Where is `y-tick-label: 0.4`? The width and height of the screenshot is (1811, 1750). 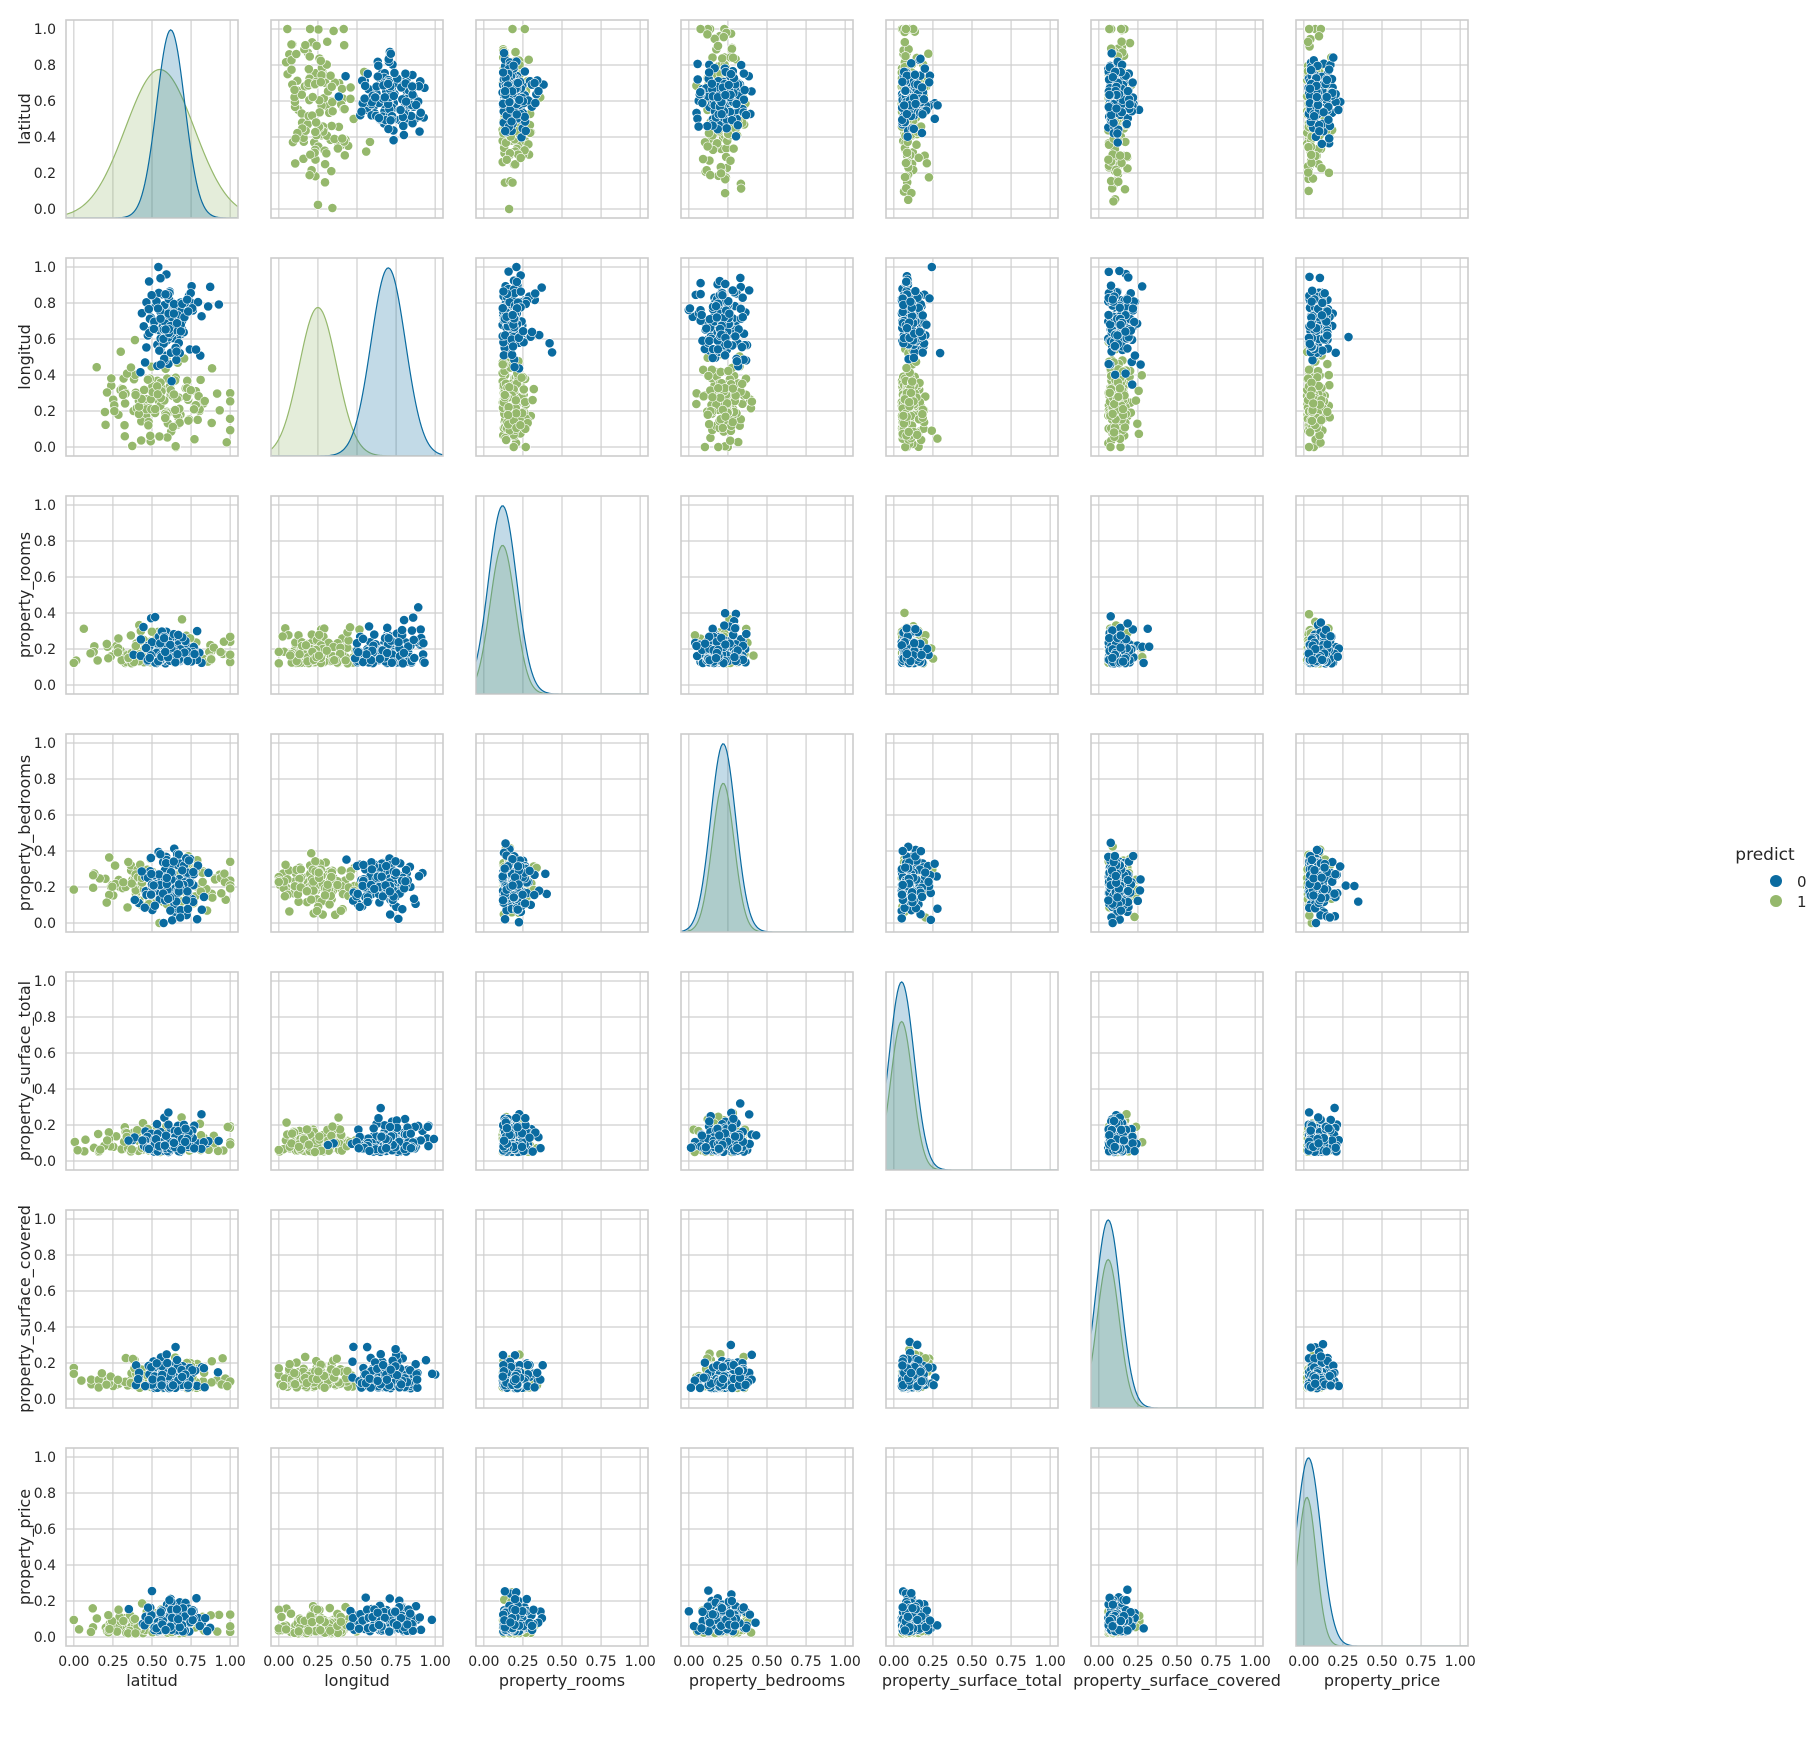 y-tick-label: 0.4 is located at coordinates (45, 614).